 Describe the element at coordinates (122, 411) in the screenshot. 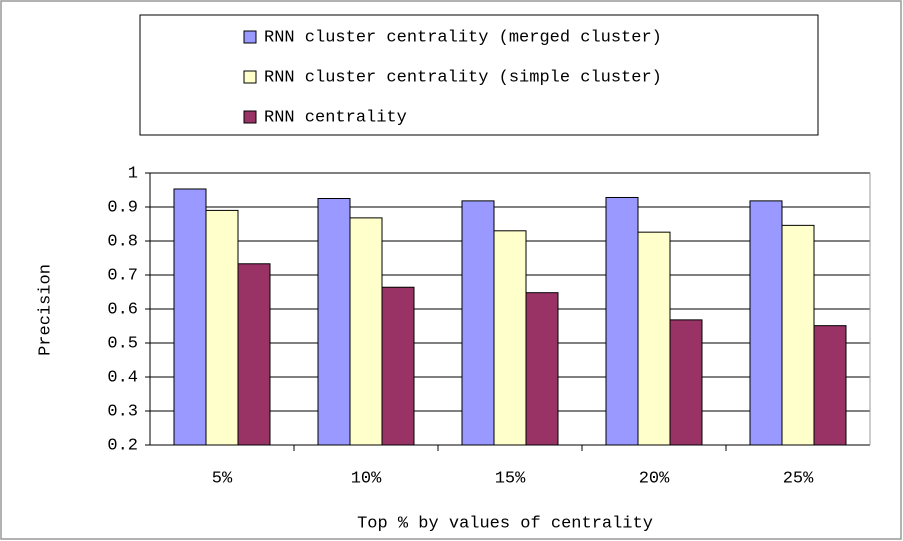

I see `y-tick-label: 0.3` at that location.